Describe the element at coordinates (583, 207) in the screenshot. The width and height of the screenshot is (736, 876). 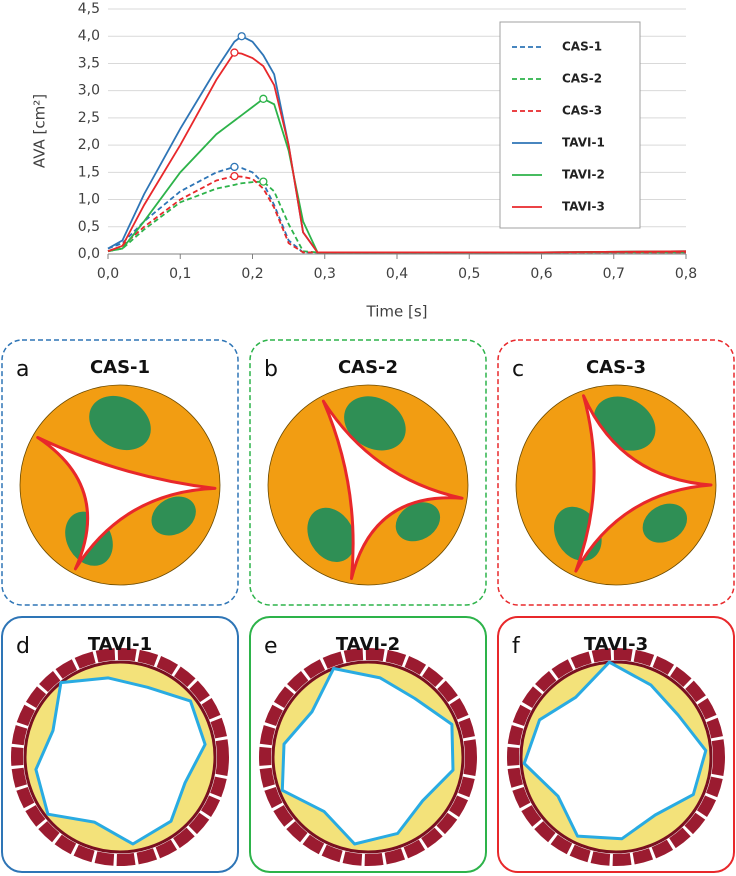
I see `legend-label: TAVI-3` at that location.